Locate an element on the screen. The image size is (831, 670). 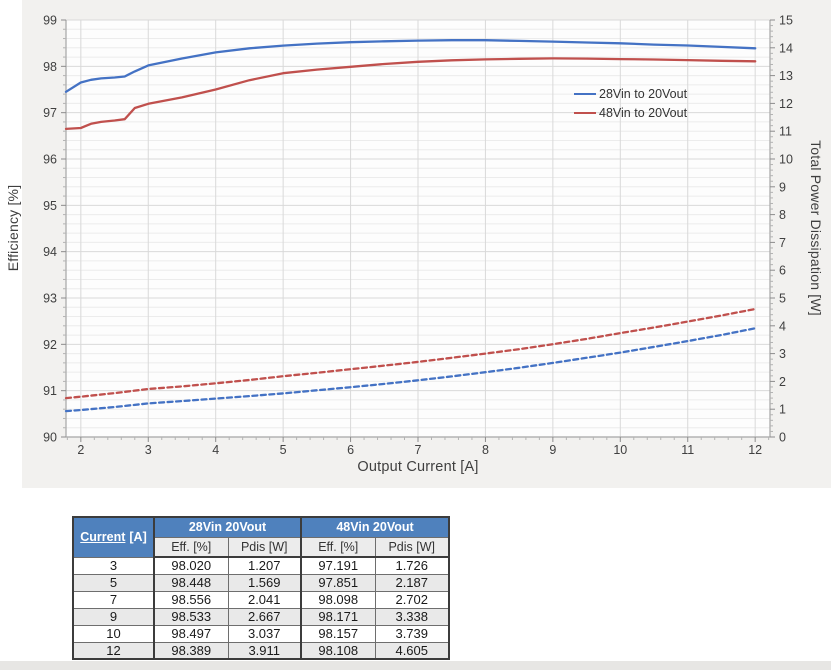
right-tick-label: 14 is located at coordinates (786, 48).